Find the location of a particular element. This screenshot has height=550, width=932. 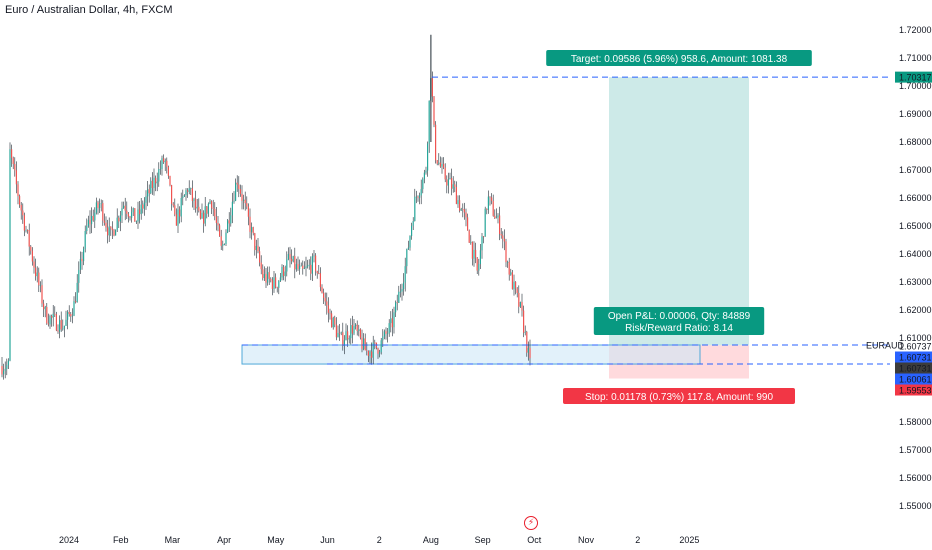

stop-label-bg is located at coordinates (679, 396).